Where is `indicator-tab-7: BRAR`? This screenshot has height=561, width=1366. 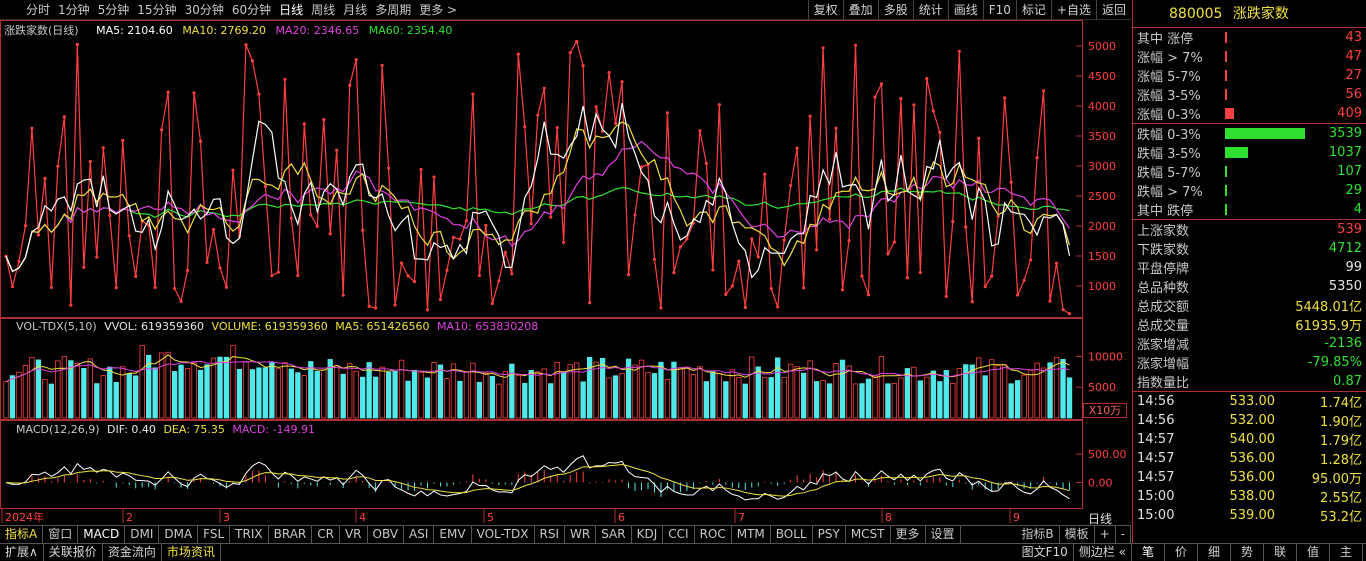 indicator-tab-7: BRAR is located at coordinates (291, 534).